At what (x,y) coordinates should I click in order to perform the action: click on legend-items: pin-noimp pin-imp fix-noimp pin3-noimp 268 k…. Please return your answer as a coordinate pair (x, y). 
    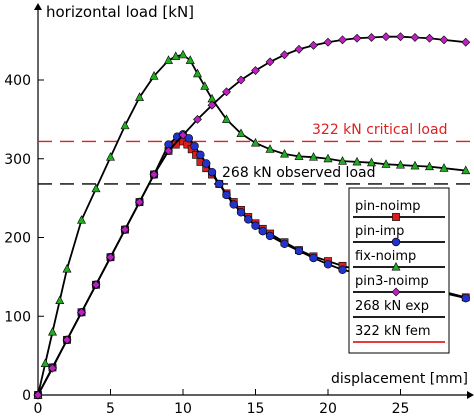
    Looking at the image, I should click on (399, 271).